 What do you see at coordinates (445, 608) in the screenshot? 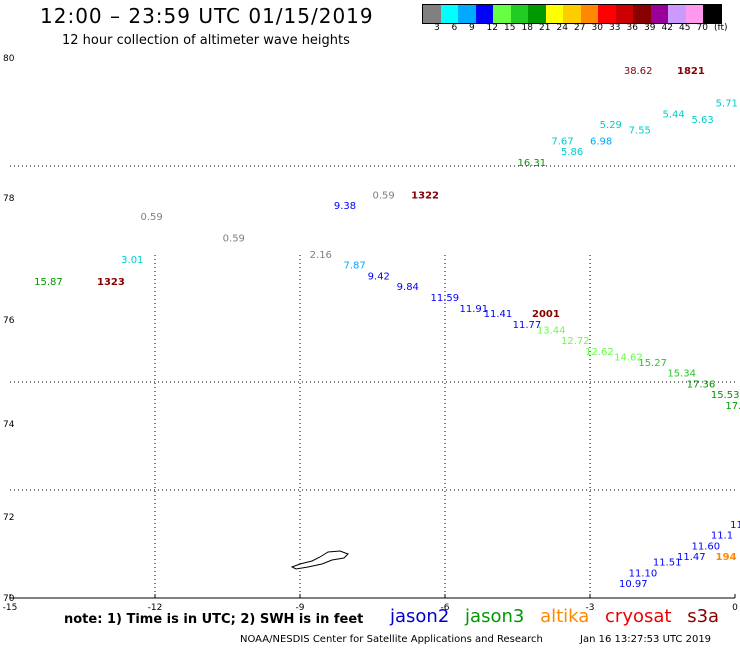
I see `x-tick-label: -6` at bounding box center [445, 608].